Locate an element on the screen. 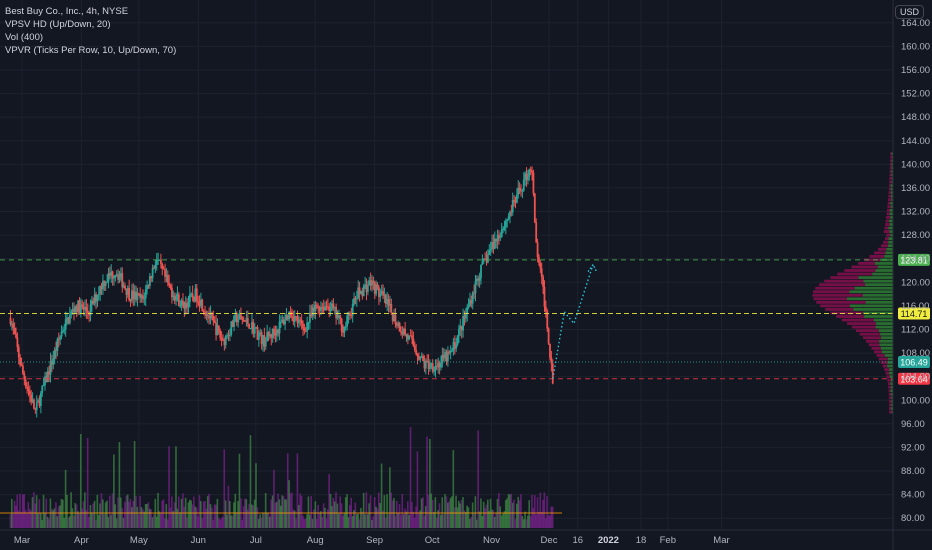 Image resolution: width=932 pixels, height=550 pixels. y-tick-label: 120.00 is located at coordinates (915, 282).